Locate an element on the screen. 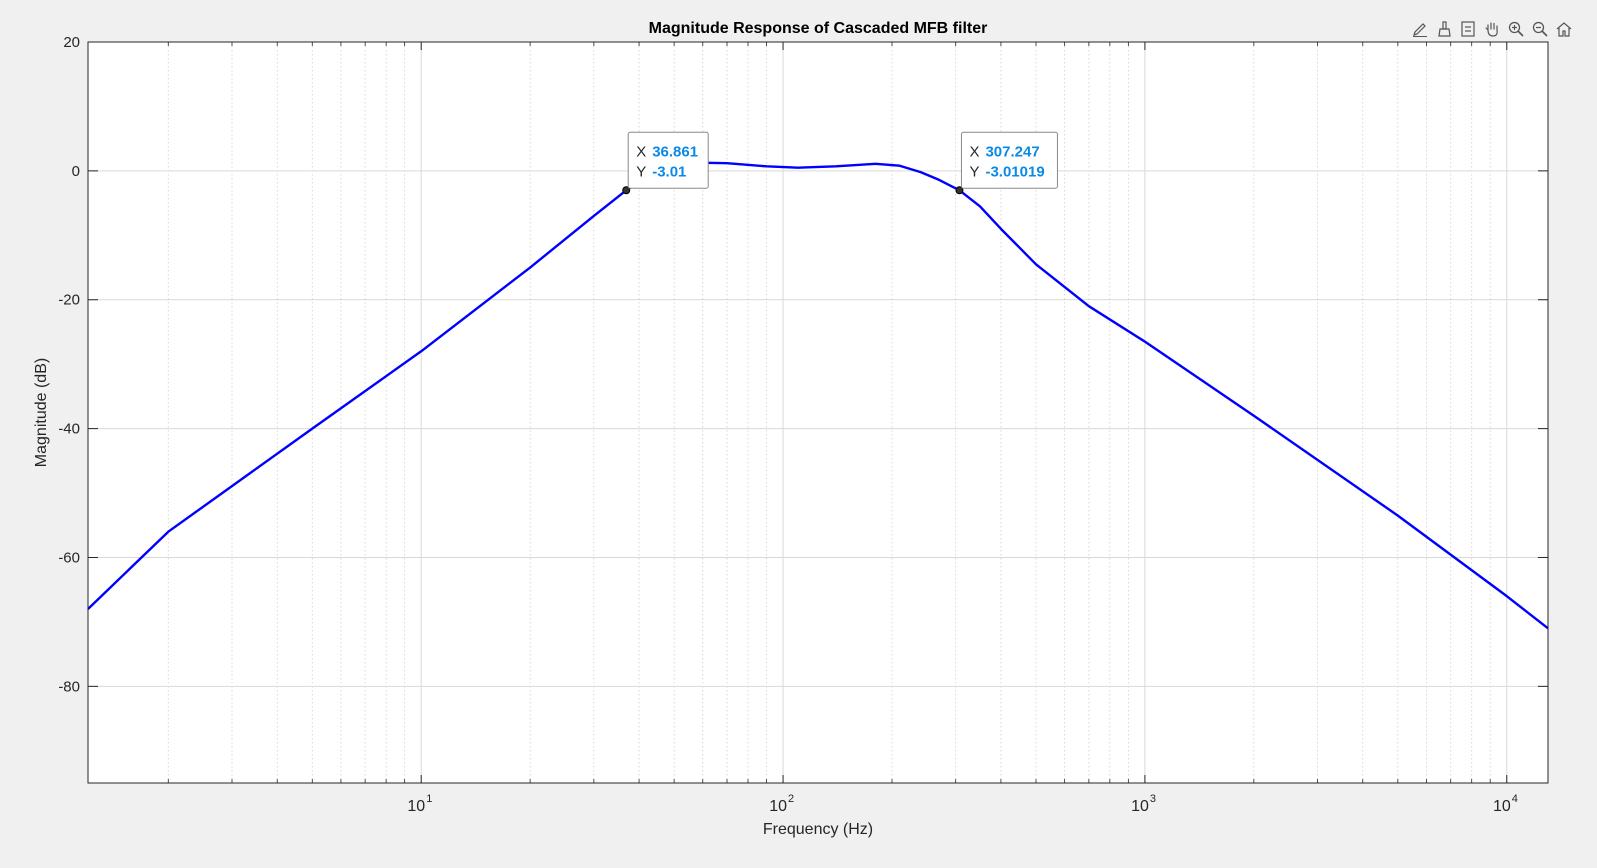 Image resolution: width=1597 pixels, height=868 pixels. x-axis-label: Frequency (Hz) is located at coordinates (818, 829).